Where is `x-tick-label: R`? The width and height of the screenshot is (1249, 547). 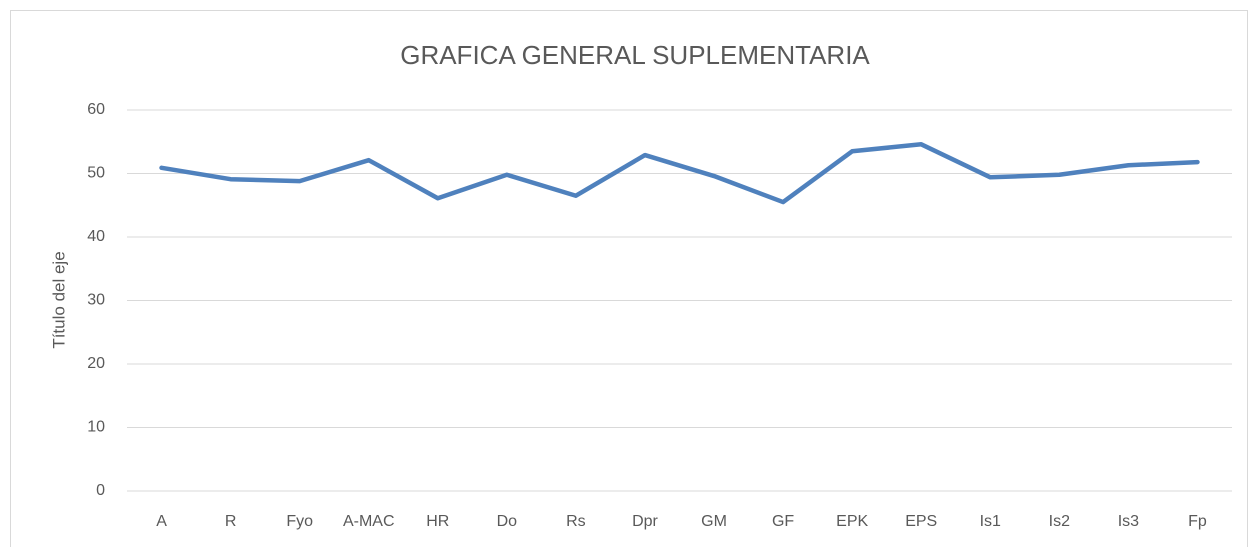 x-tick-label: R is located at coordinates (231, 521).